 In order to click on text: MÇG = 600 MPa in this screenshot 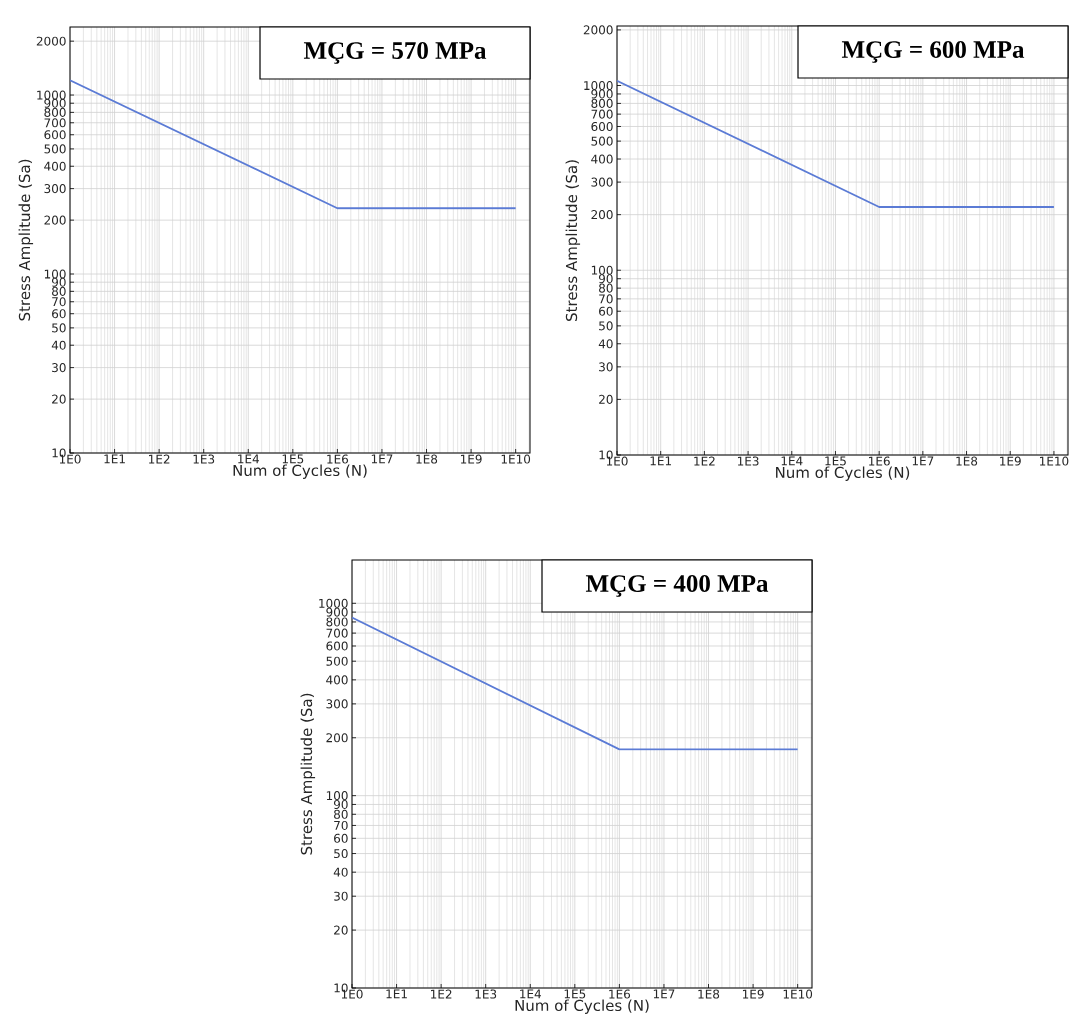, I will do `click(933, 52)`.